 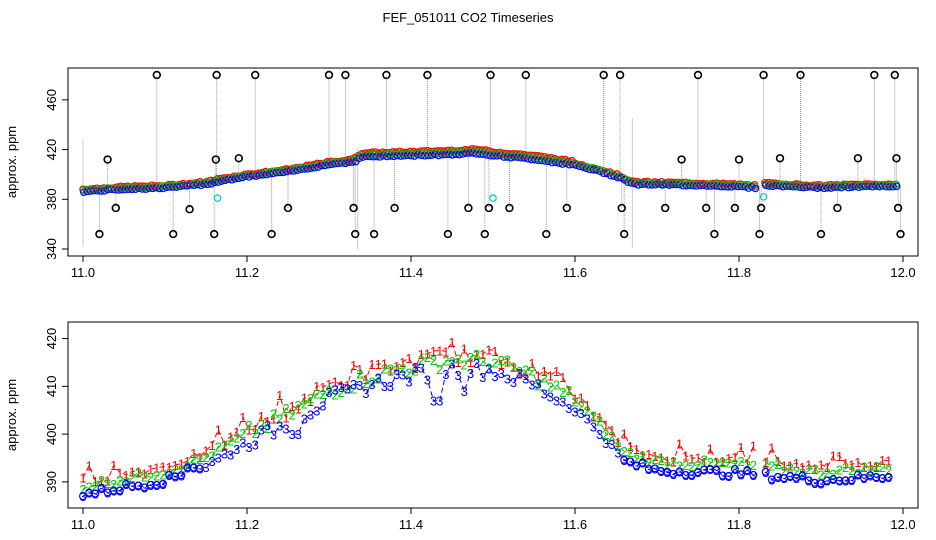 I want to click on bottom-xtick-label: 11.4, so click(x=411, y=524).